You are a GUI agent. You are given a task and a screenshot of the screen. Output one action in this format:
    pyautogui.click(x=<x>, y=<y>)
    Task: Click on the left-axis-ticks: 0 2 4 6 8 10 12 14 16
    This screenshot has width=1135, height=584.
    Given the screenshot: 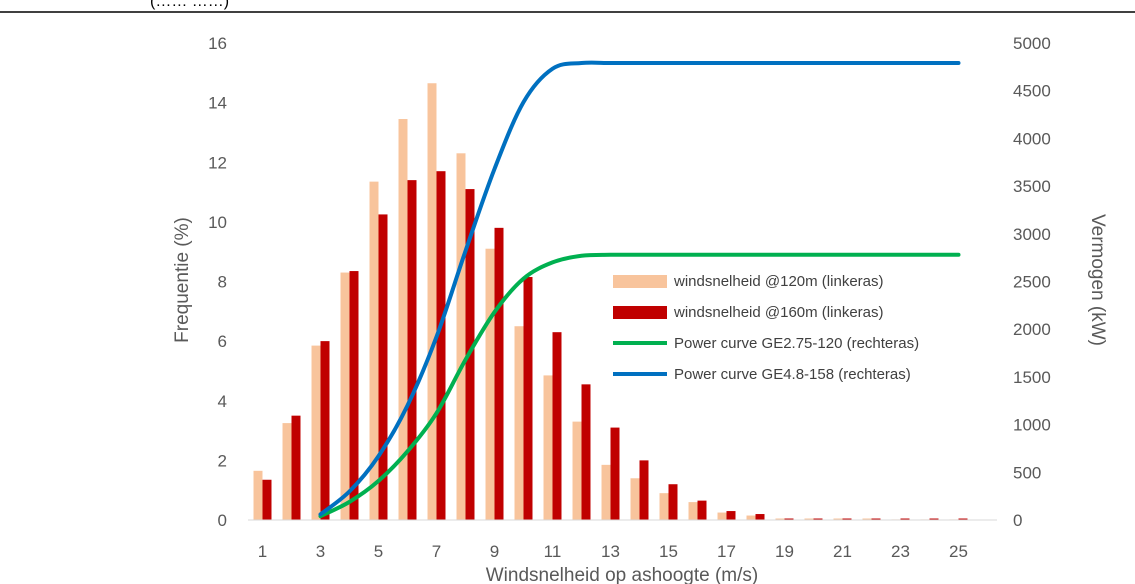 What is the action you would take?
    pyautogui.click(x=217, y=282)
    